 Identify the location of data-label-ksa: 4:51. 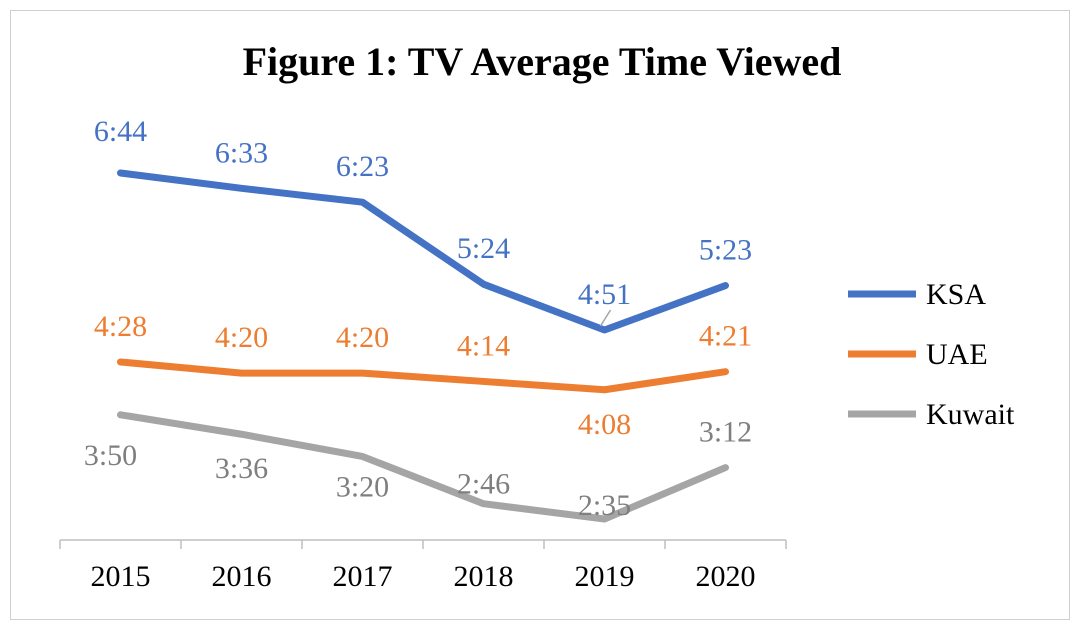
(604, 294).